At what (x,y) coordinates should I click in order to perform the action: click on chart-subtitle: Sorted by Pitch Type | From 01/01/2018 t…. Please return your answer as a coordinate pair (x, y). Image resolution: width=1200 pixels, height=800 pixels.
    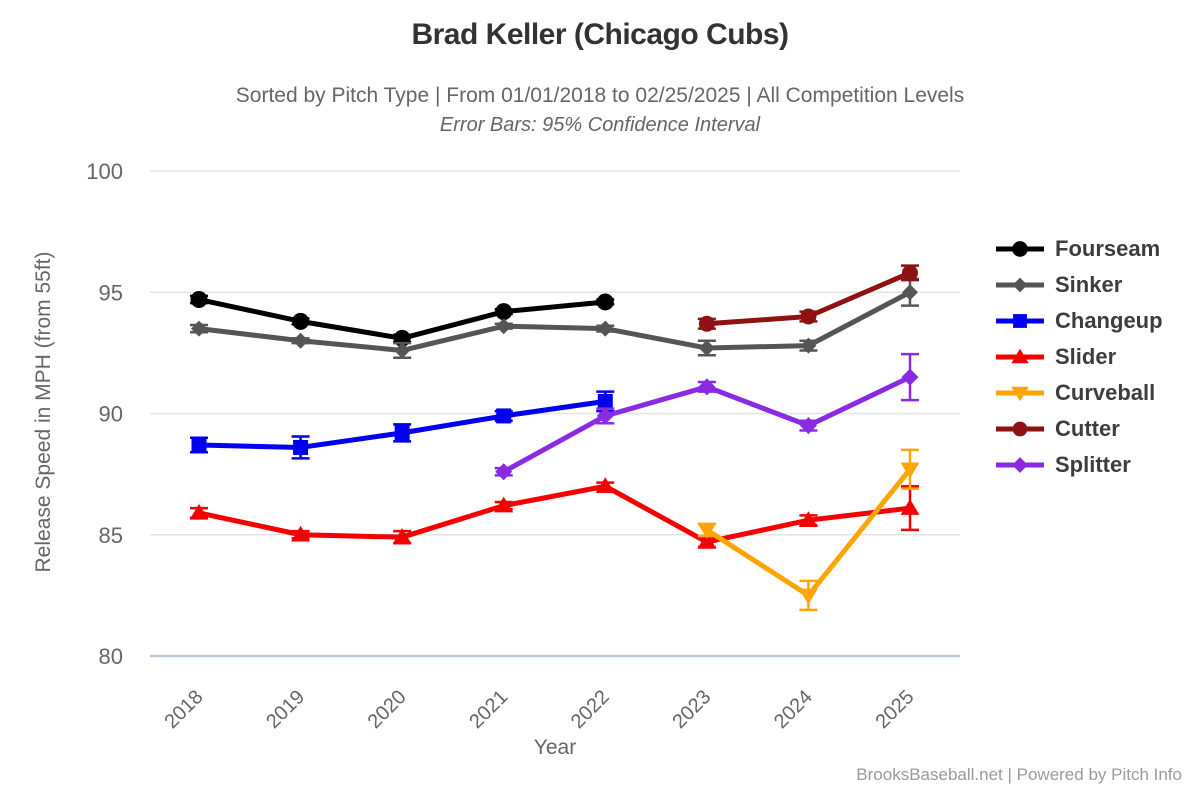
    Looking at the image, I should click on (600, 95).